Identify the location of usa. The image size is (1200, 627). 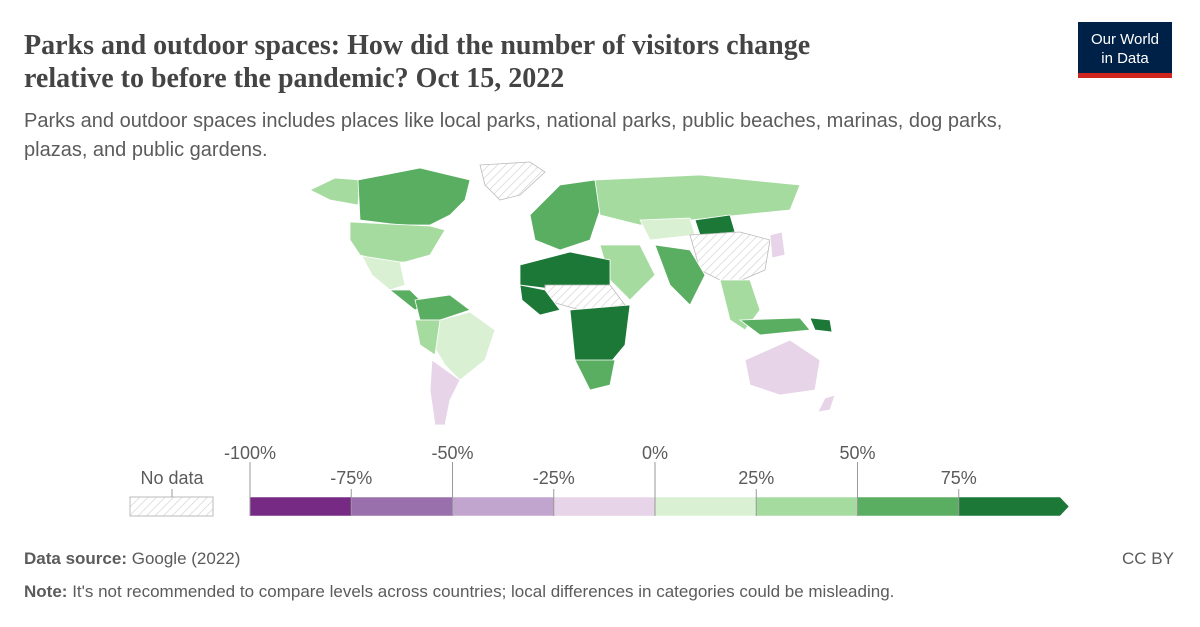
(397, 242).